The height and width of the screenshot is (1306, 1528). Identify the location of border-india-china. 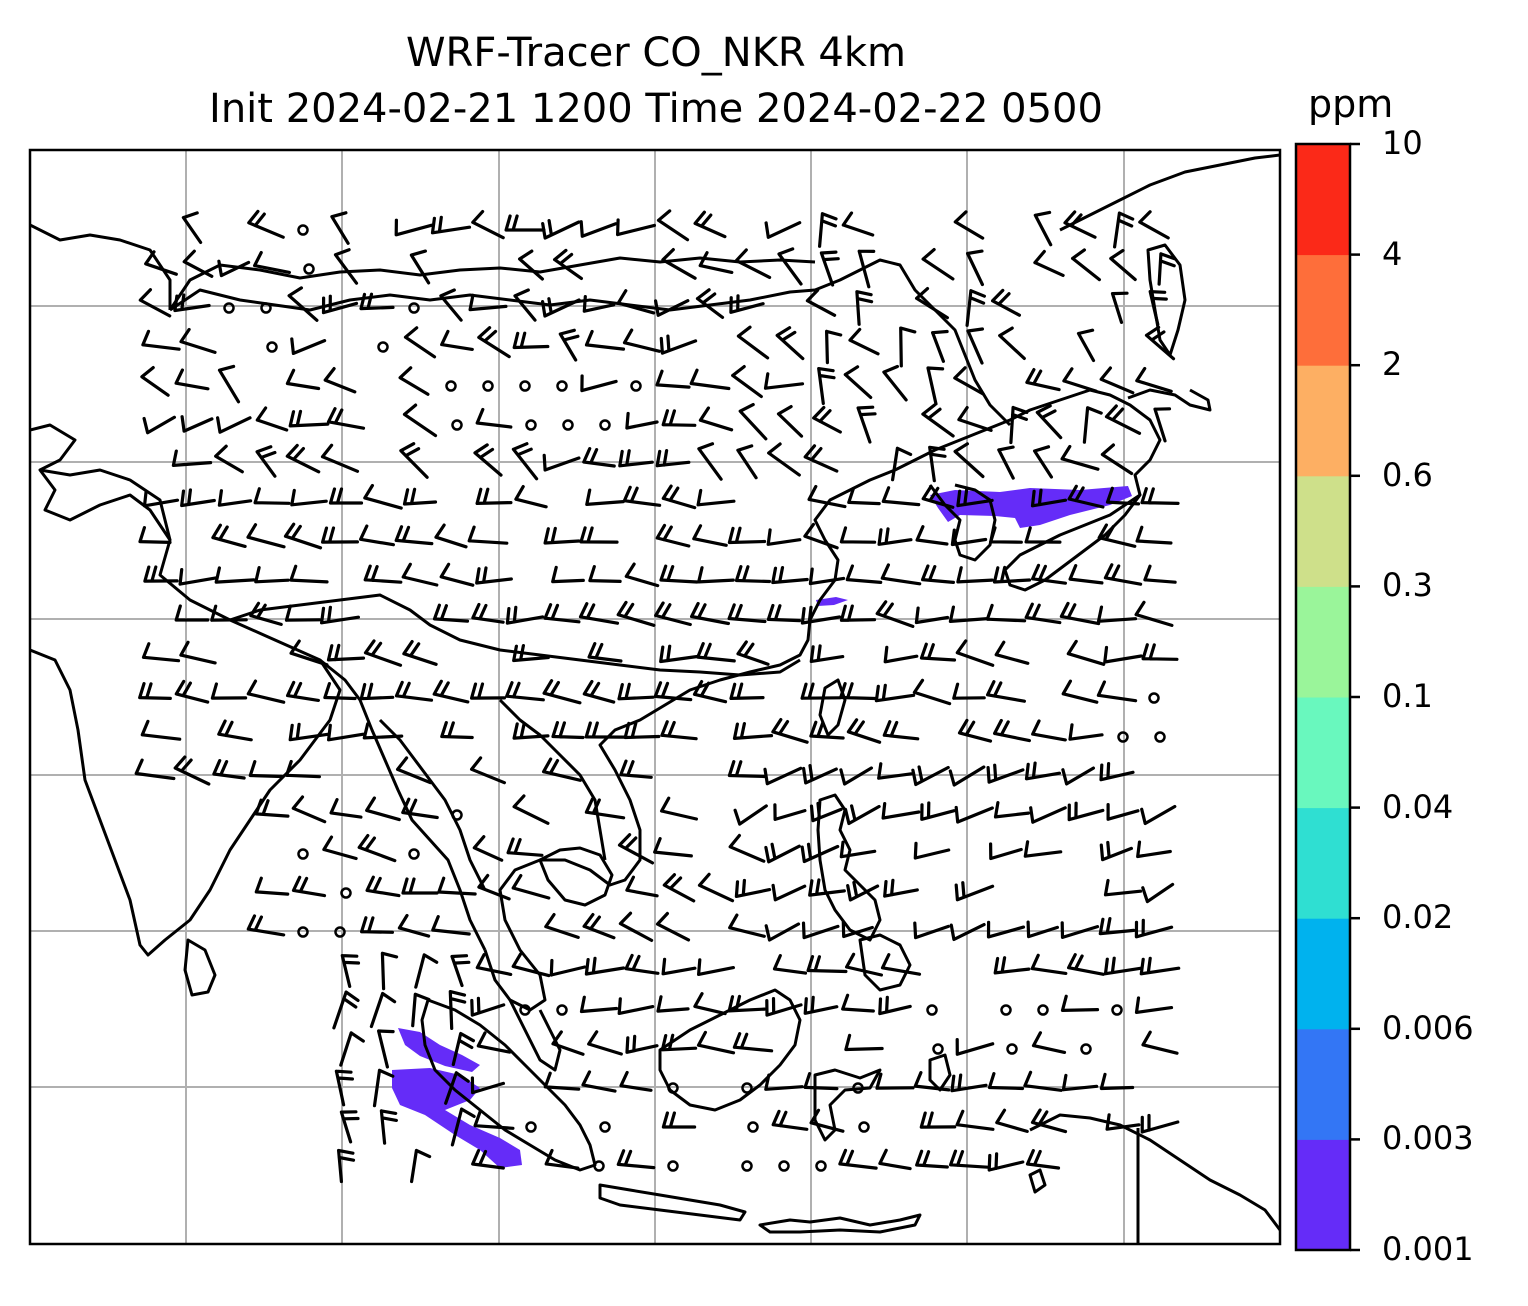
(105, 504).